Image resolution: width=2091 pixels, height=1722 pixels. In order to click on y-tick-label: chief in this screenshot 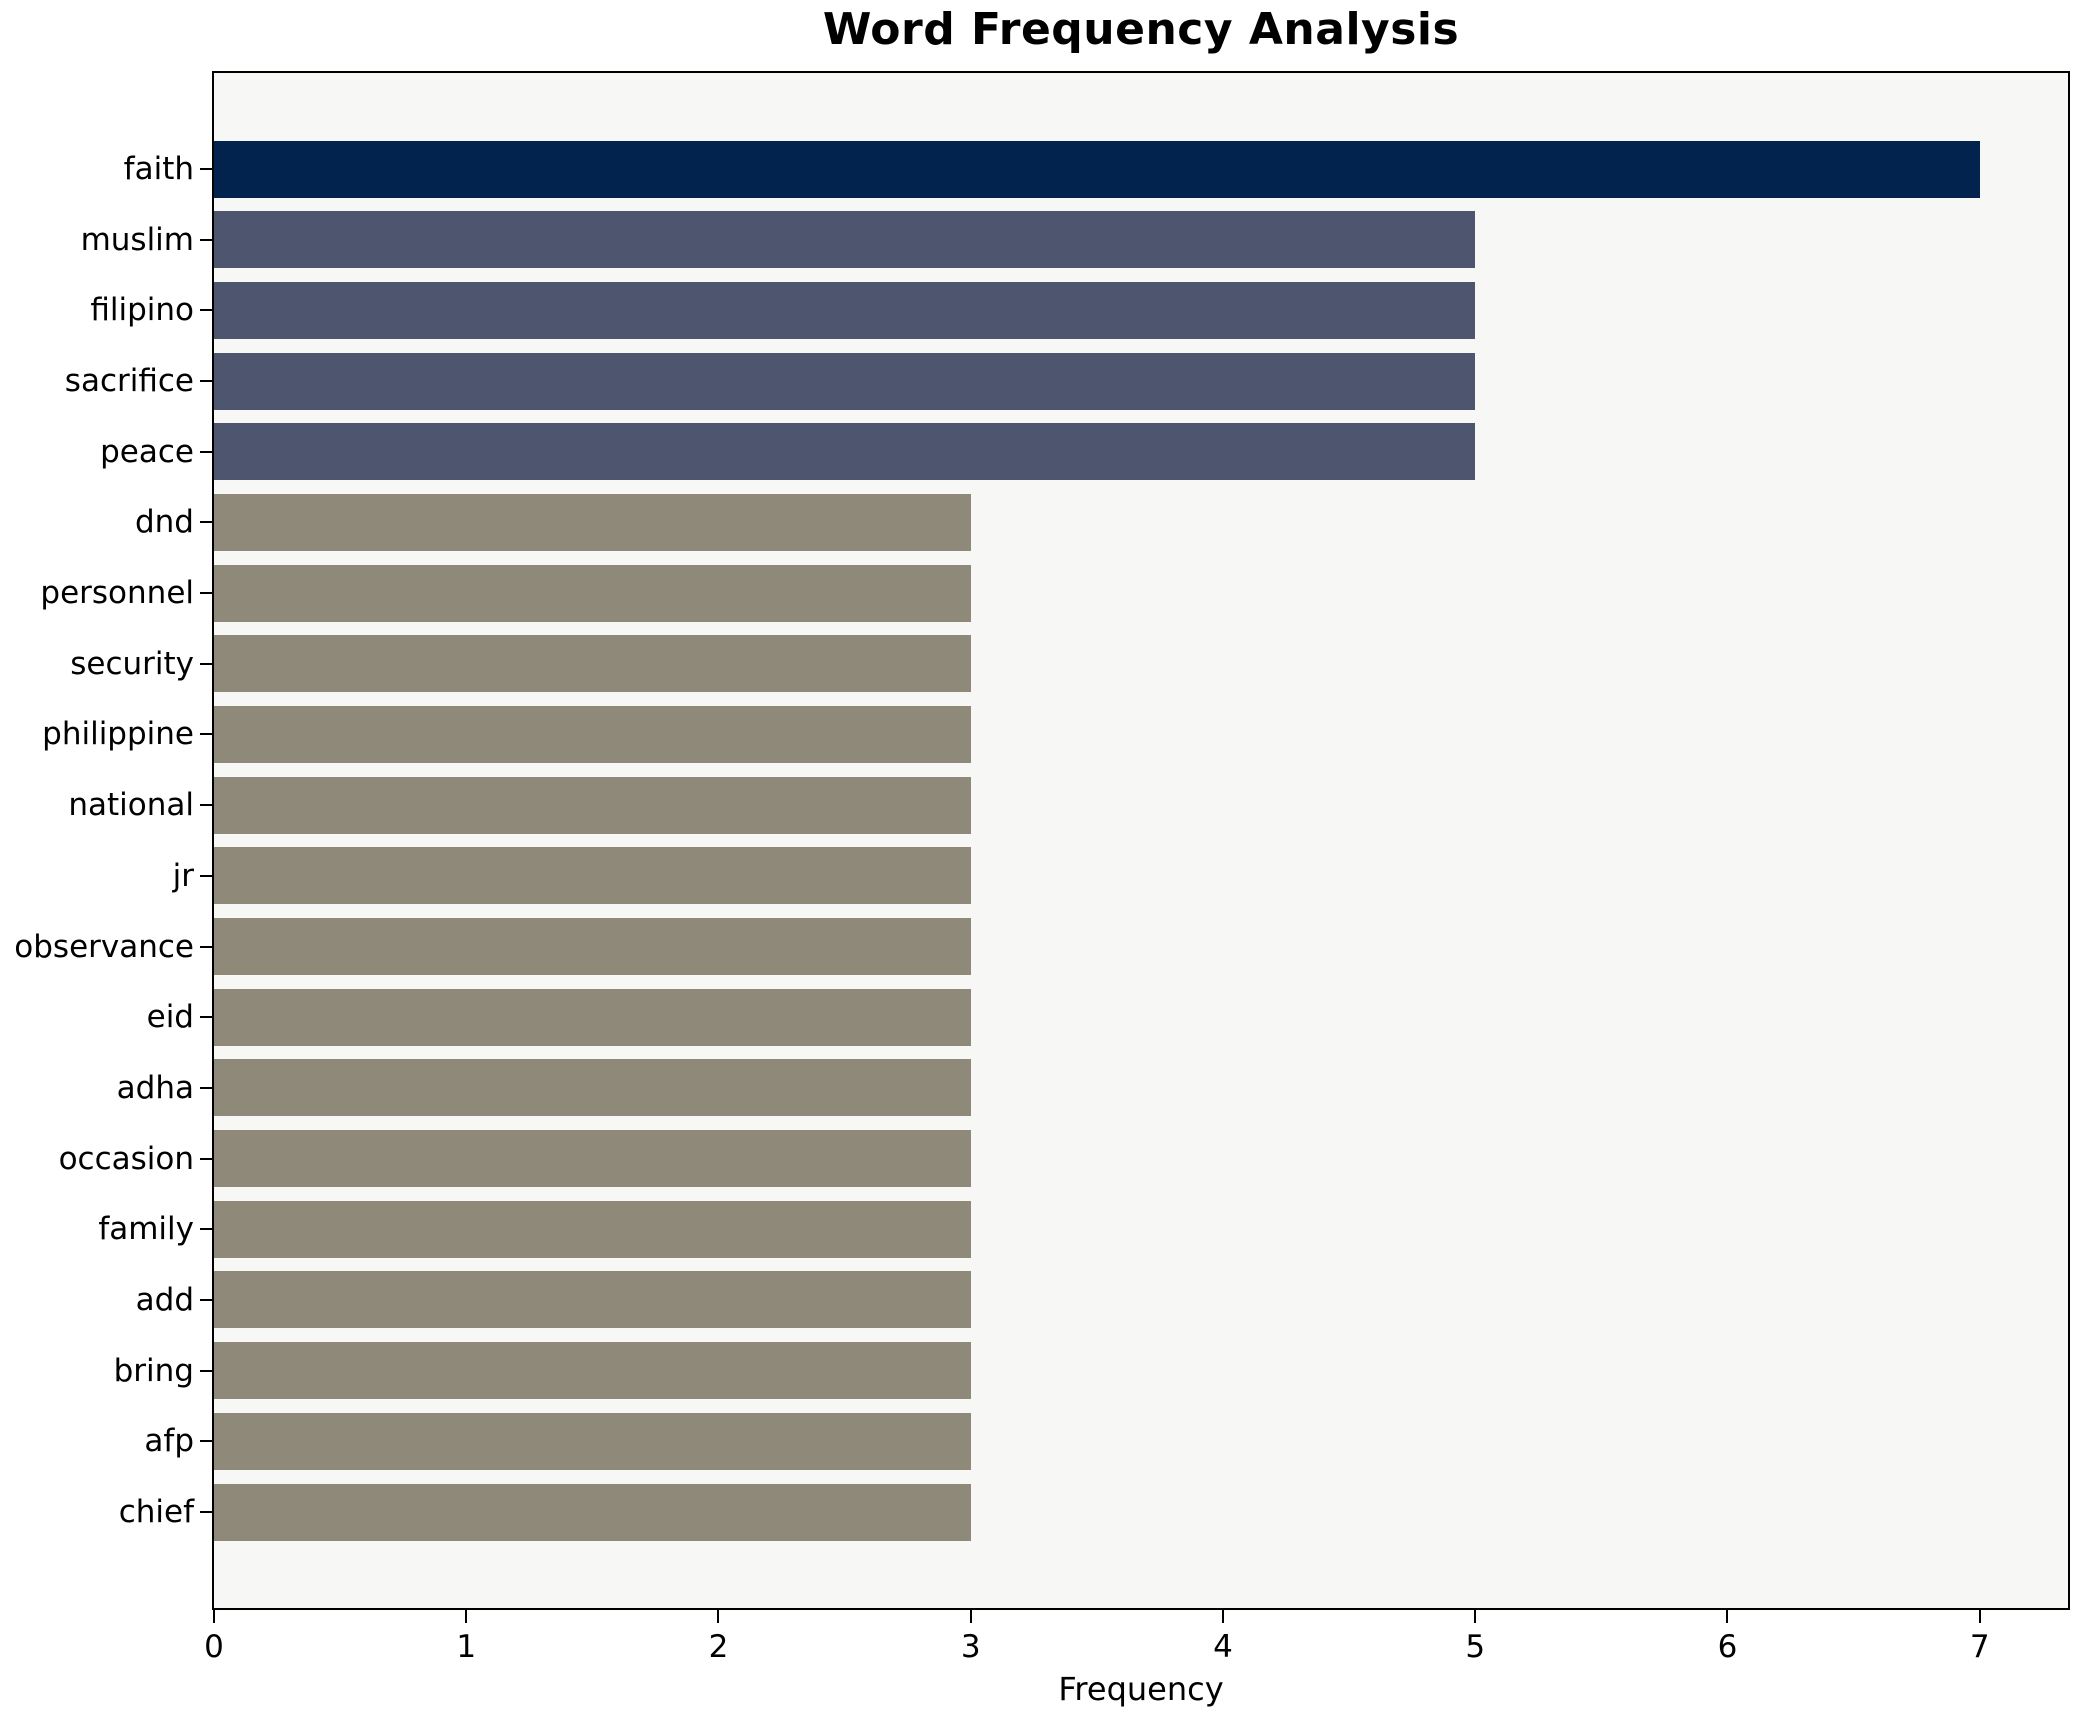, I will do `click(156, 1512)`.